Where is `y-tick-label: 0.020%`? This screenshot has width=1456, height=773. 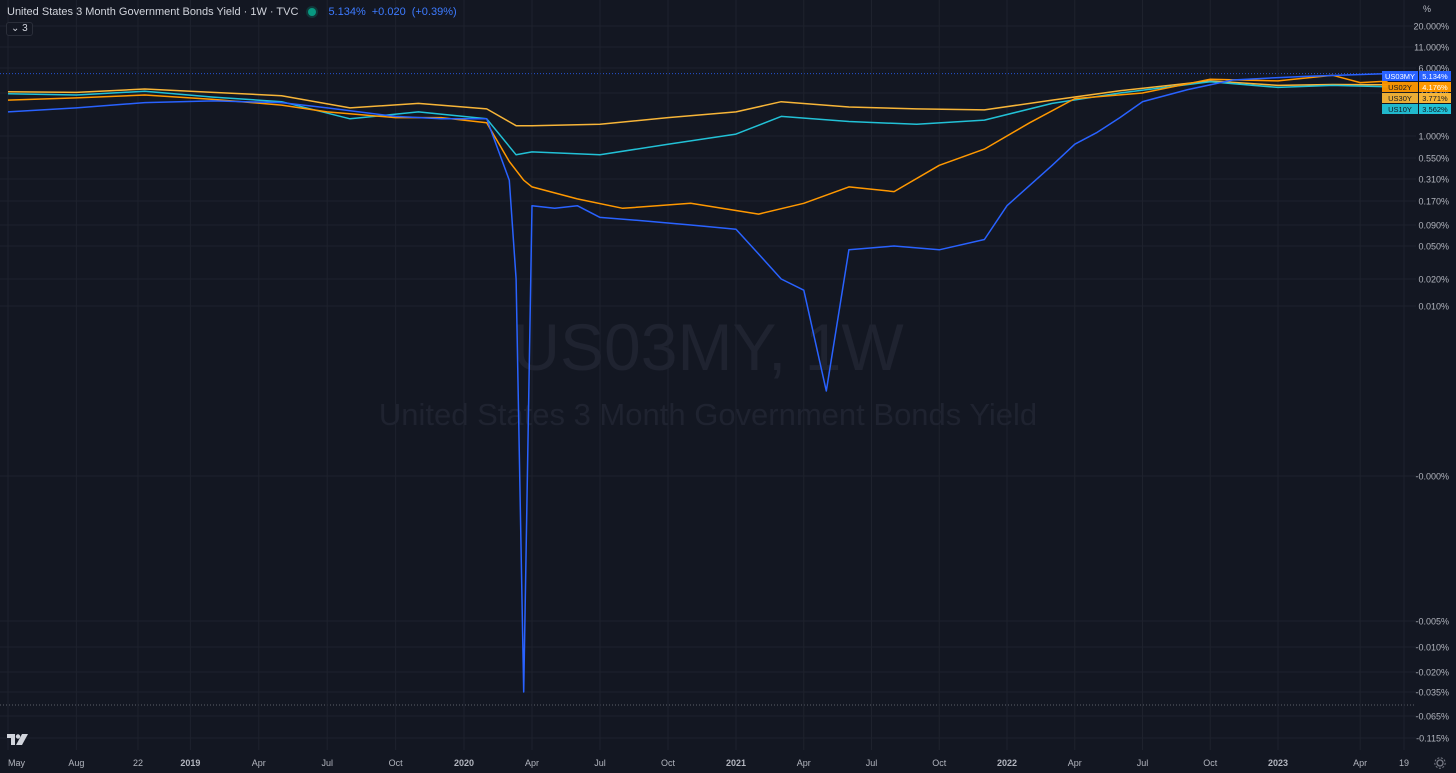
y-tick-label: 0.020% is located at coordinates (1433, 280).